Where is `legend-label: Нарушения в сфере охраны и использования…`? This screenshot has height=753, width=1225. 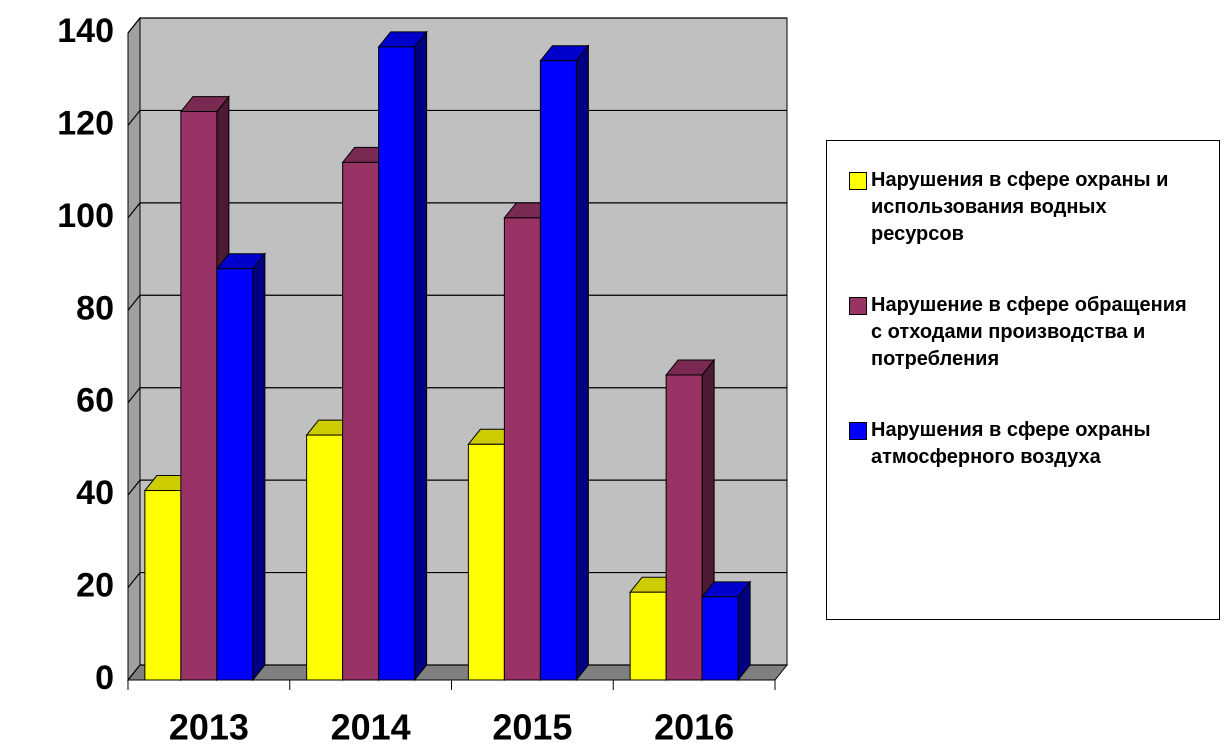
legend-label: Нарушения в сфере охраны и использования… is located at coordinates (1020, 207).